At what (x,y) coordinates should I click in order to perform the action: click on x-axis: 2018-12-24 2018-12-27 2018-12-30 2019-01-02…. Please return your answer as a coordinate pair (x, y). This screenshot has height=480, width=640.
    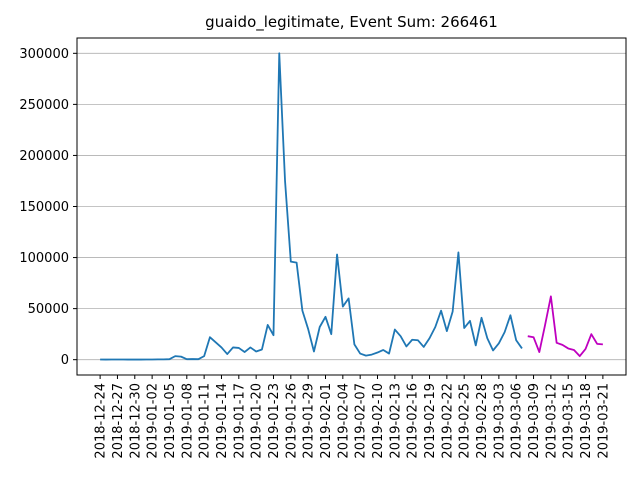
    Looking at the image, I should click on (352, 417).